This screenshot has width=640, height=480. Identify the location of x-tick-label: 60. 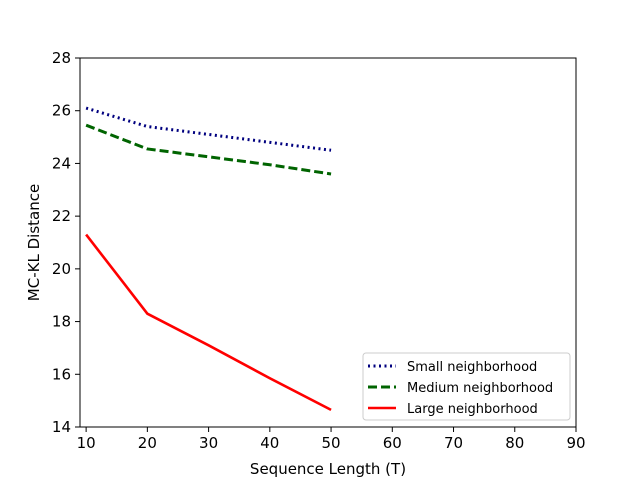
(392, 443).